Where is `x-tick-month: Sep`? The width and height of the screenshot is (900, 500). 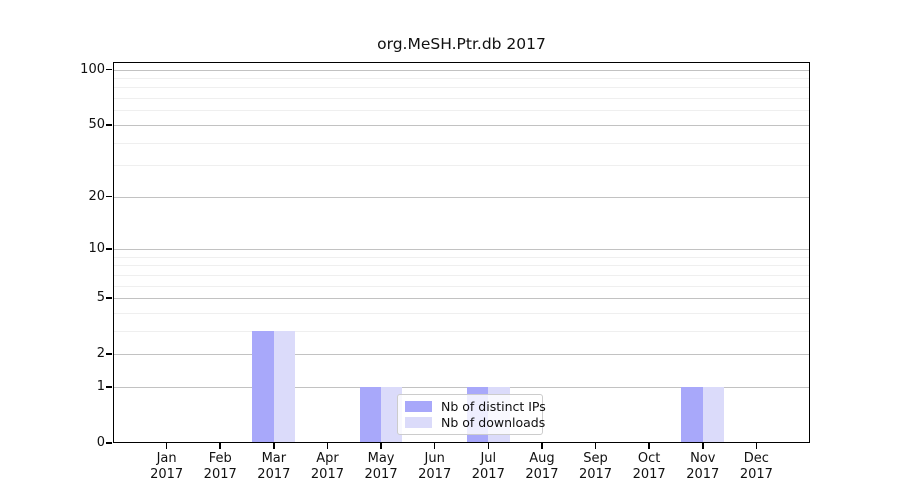
x-tick-month: Sep is located at coordinates (595, 458).